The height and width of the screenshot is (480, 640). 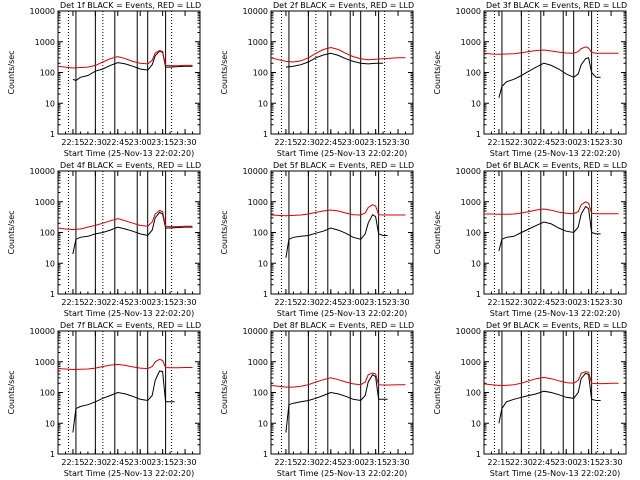 I want to click on chart-title: Det 5f BLACK = Events, RED = LLD, so click(x=343, y=165).